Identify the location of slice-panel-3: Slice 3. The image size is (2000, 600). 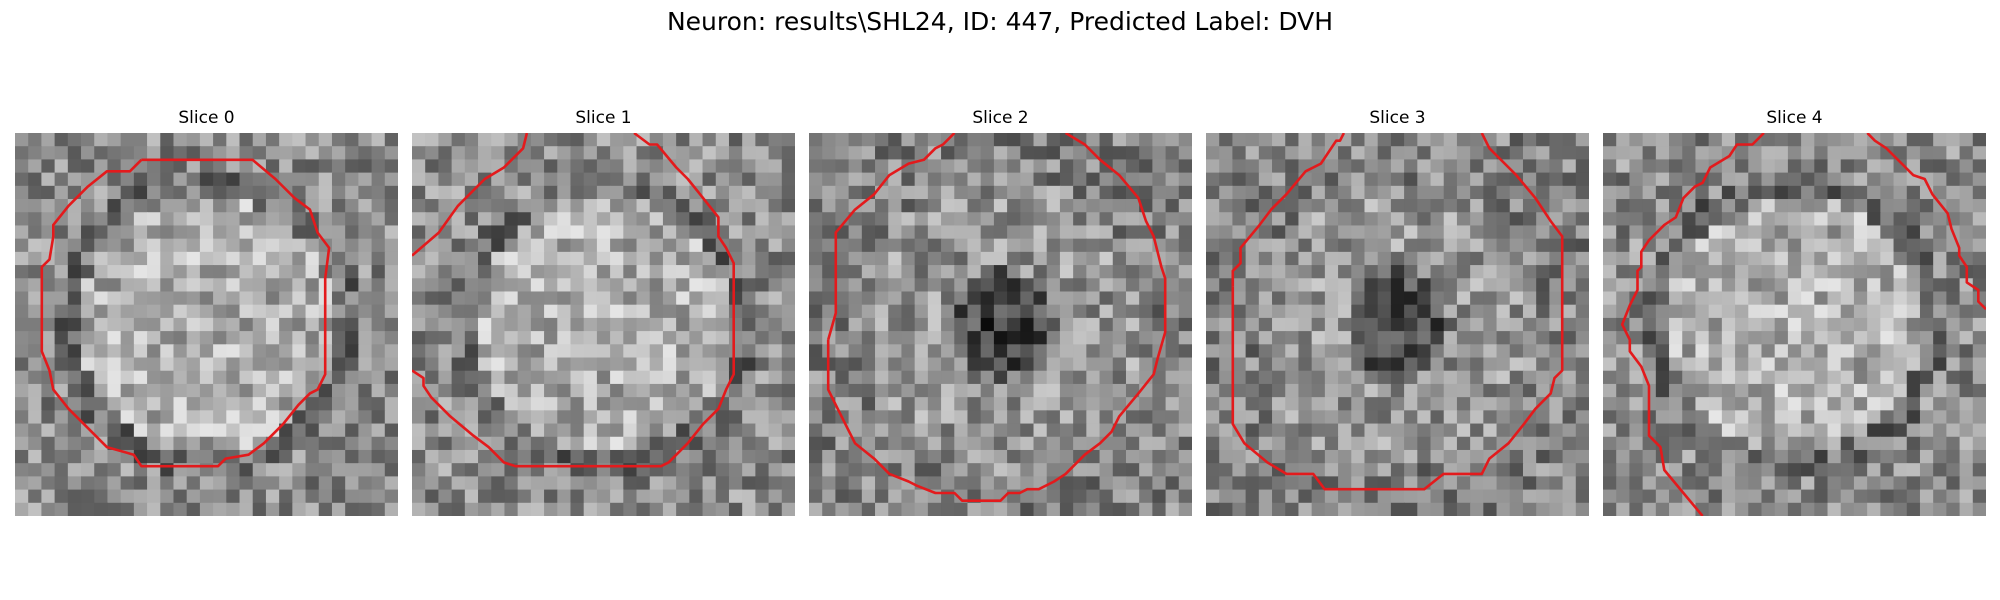
(1397, 324).